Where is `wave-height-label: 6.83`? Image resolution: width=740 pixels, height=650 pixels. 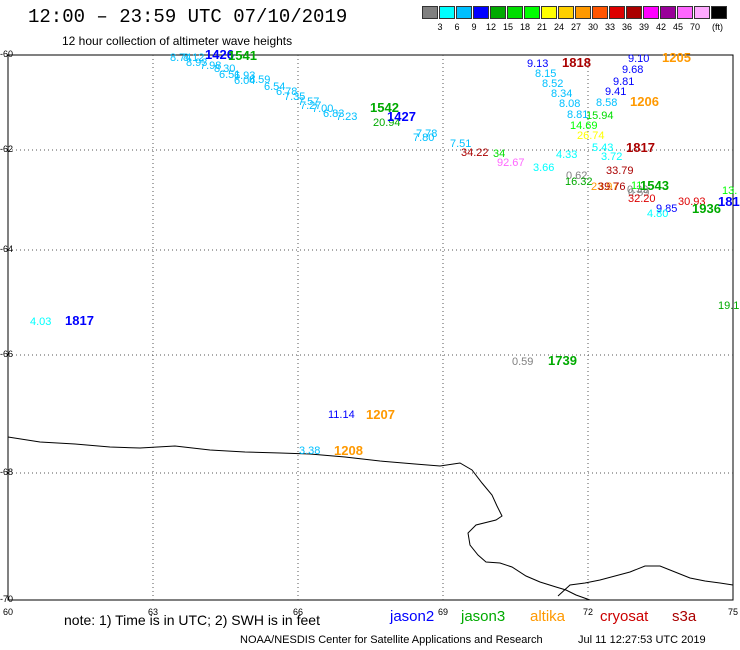 wave-height-label: 6.83 is located at coordinates (334, 114).